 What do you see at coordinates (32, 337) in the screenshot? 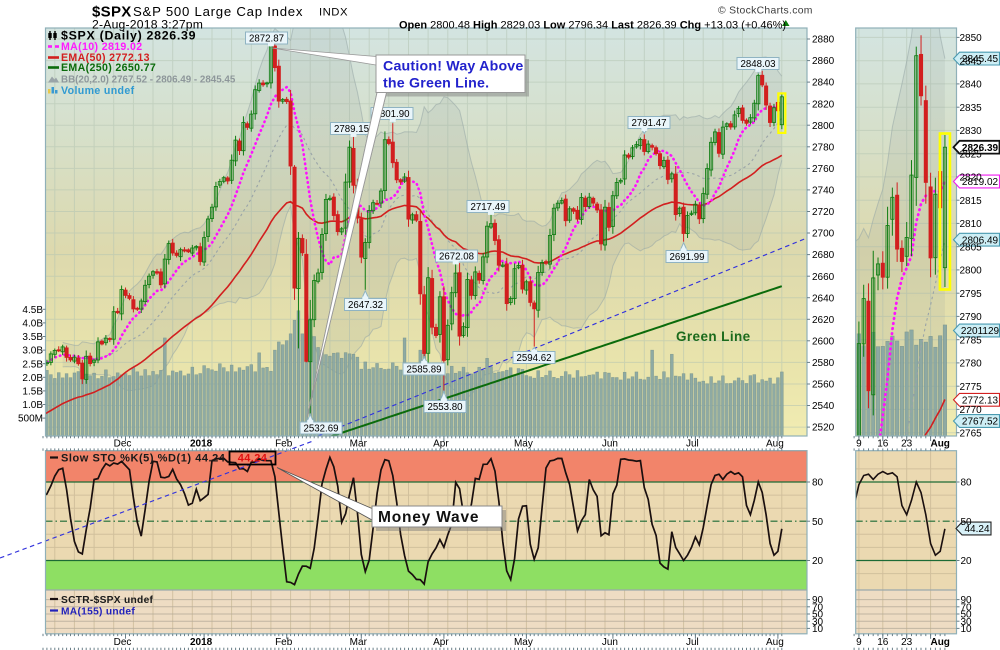
I see `svg-text: 3.5B` at bounding box center [32, 337].